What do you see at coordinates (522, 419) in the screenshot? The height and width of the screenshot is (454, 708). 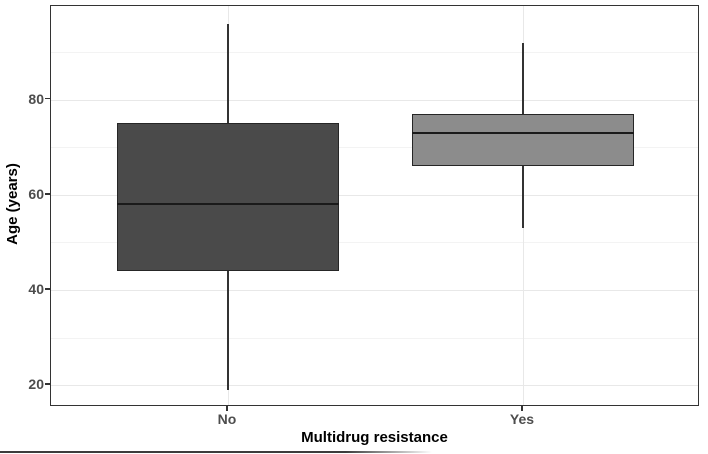 I see `x-tick-label: Yes` at bounding box center [522, 419].